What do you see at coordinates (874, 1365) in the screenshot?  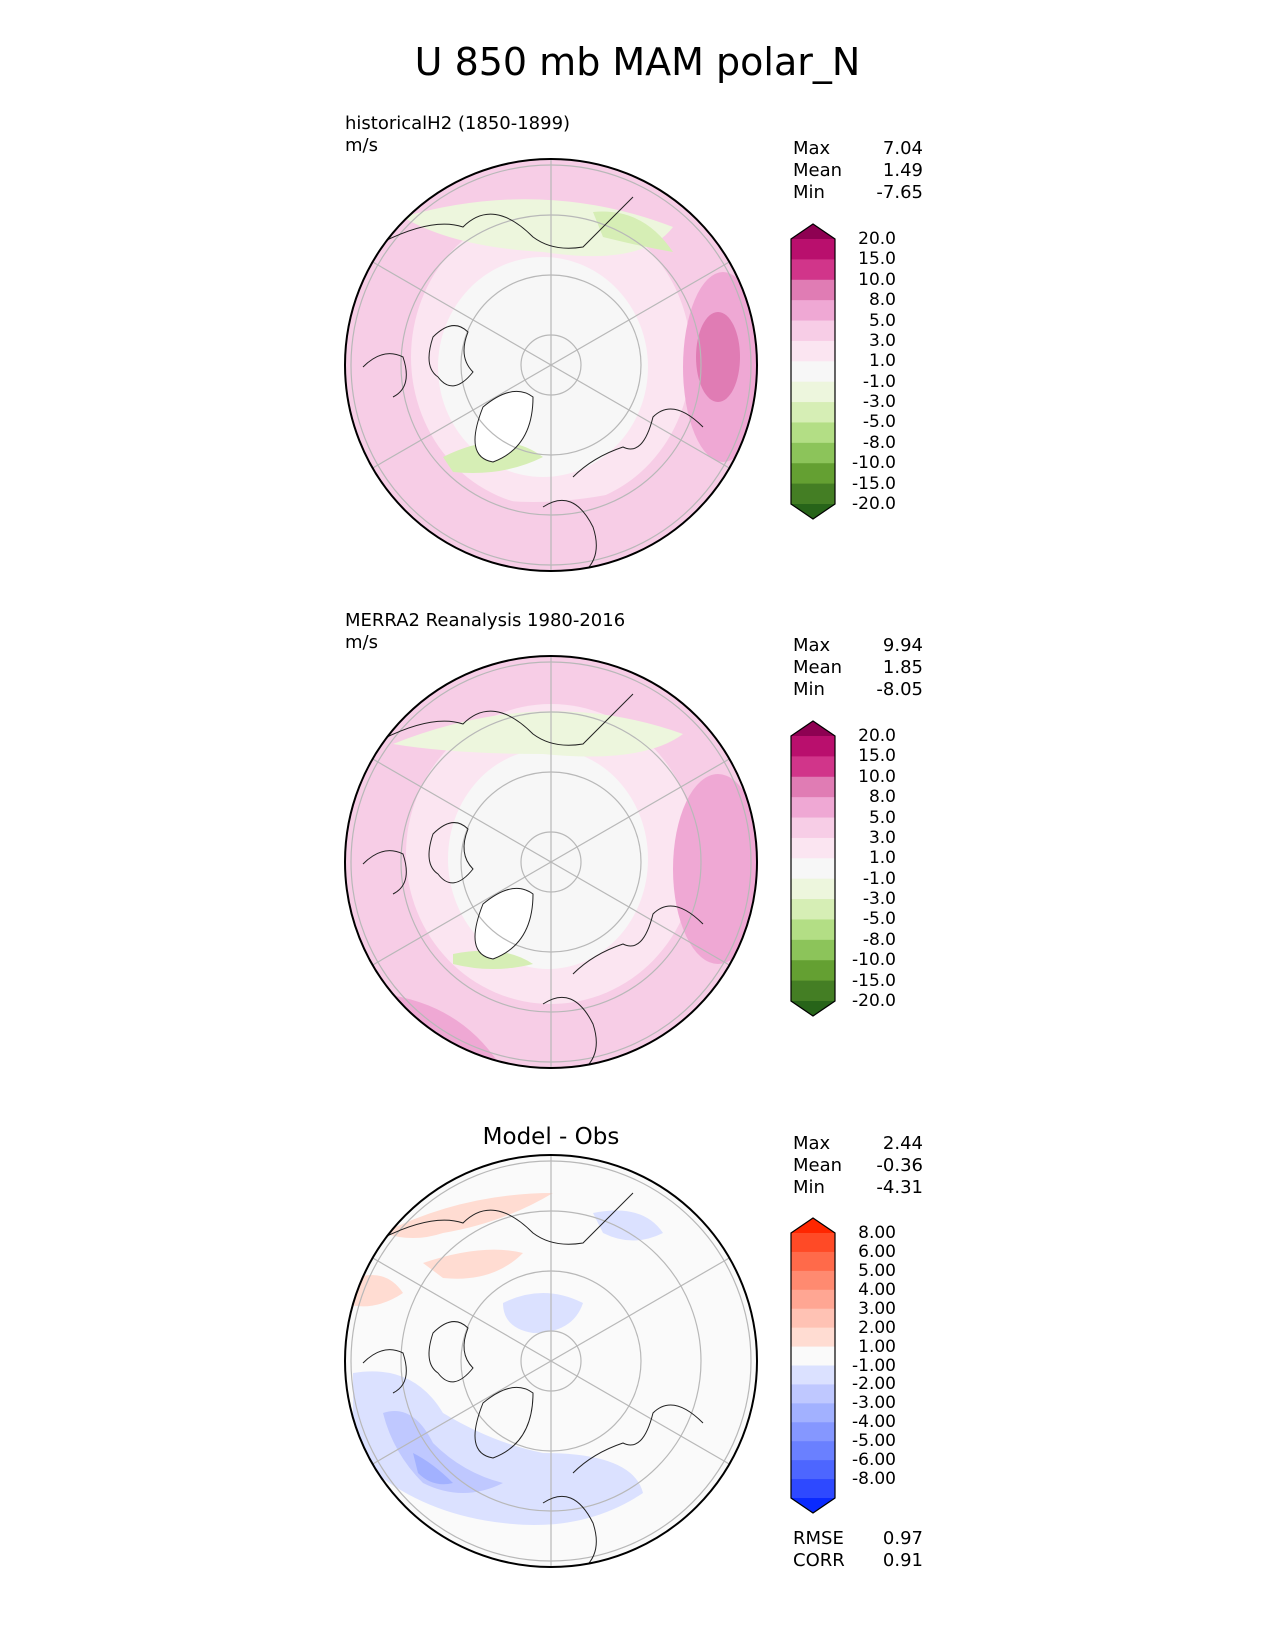 I see `colorbar-tick-label: -1.00` at bounding box center [874, 1365].